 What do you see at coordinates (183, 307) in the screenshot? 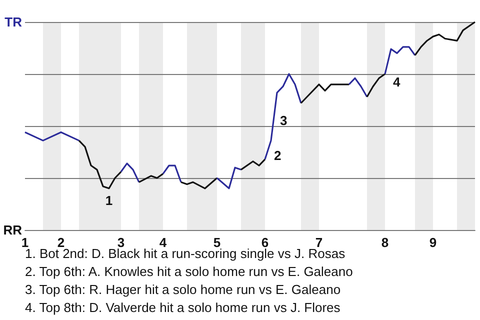
I see `text: 4. Top 8th: D. Valverde hit a solo home run vs J. Flores` at bounding box center [183, 307].